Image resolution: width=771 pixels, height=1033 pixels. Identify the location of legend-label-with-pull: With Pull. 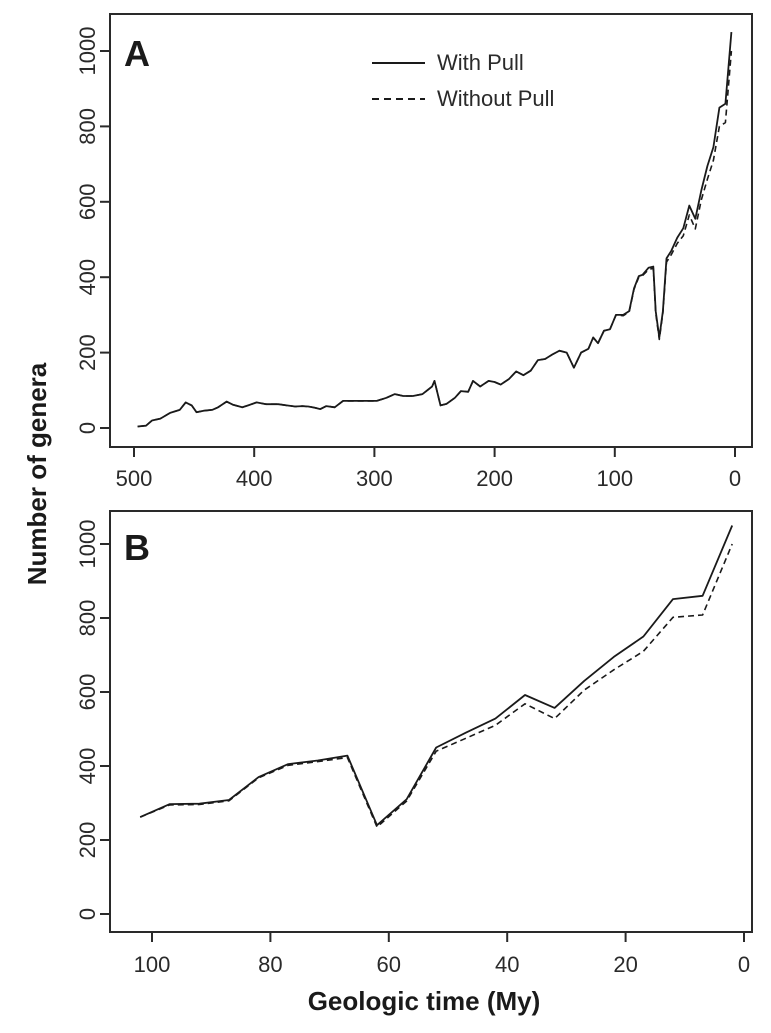
(480, 62).